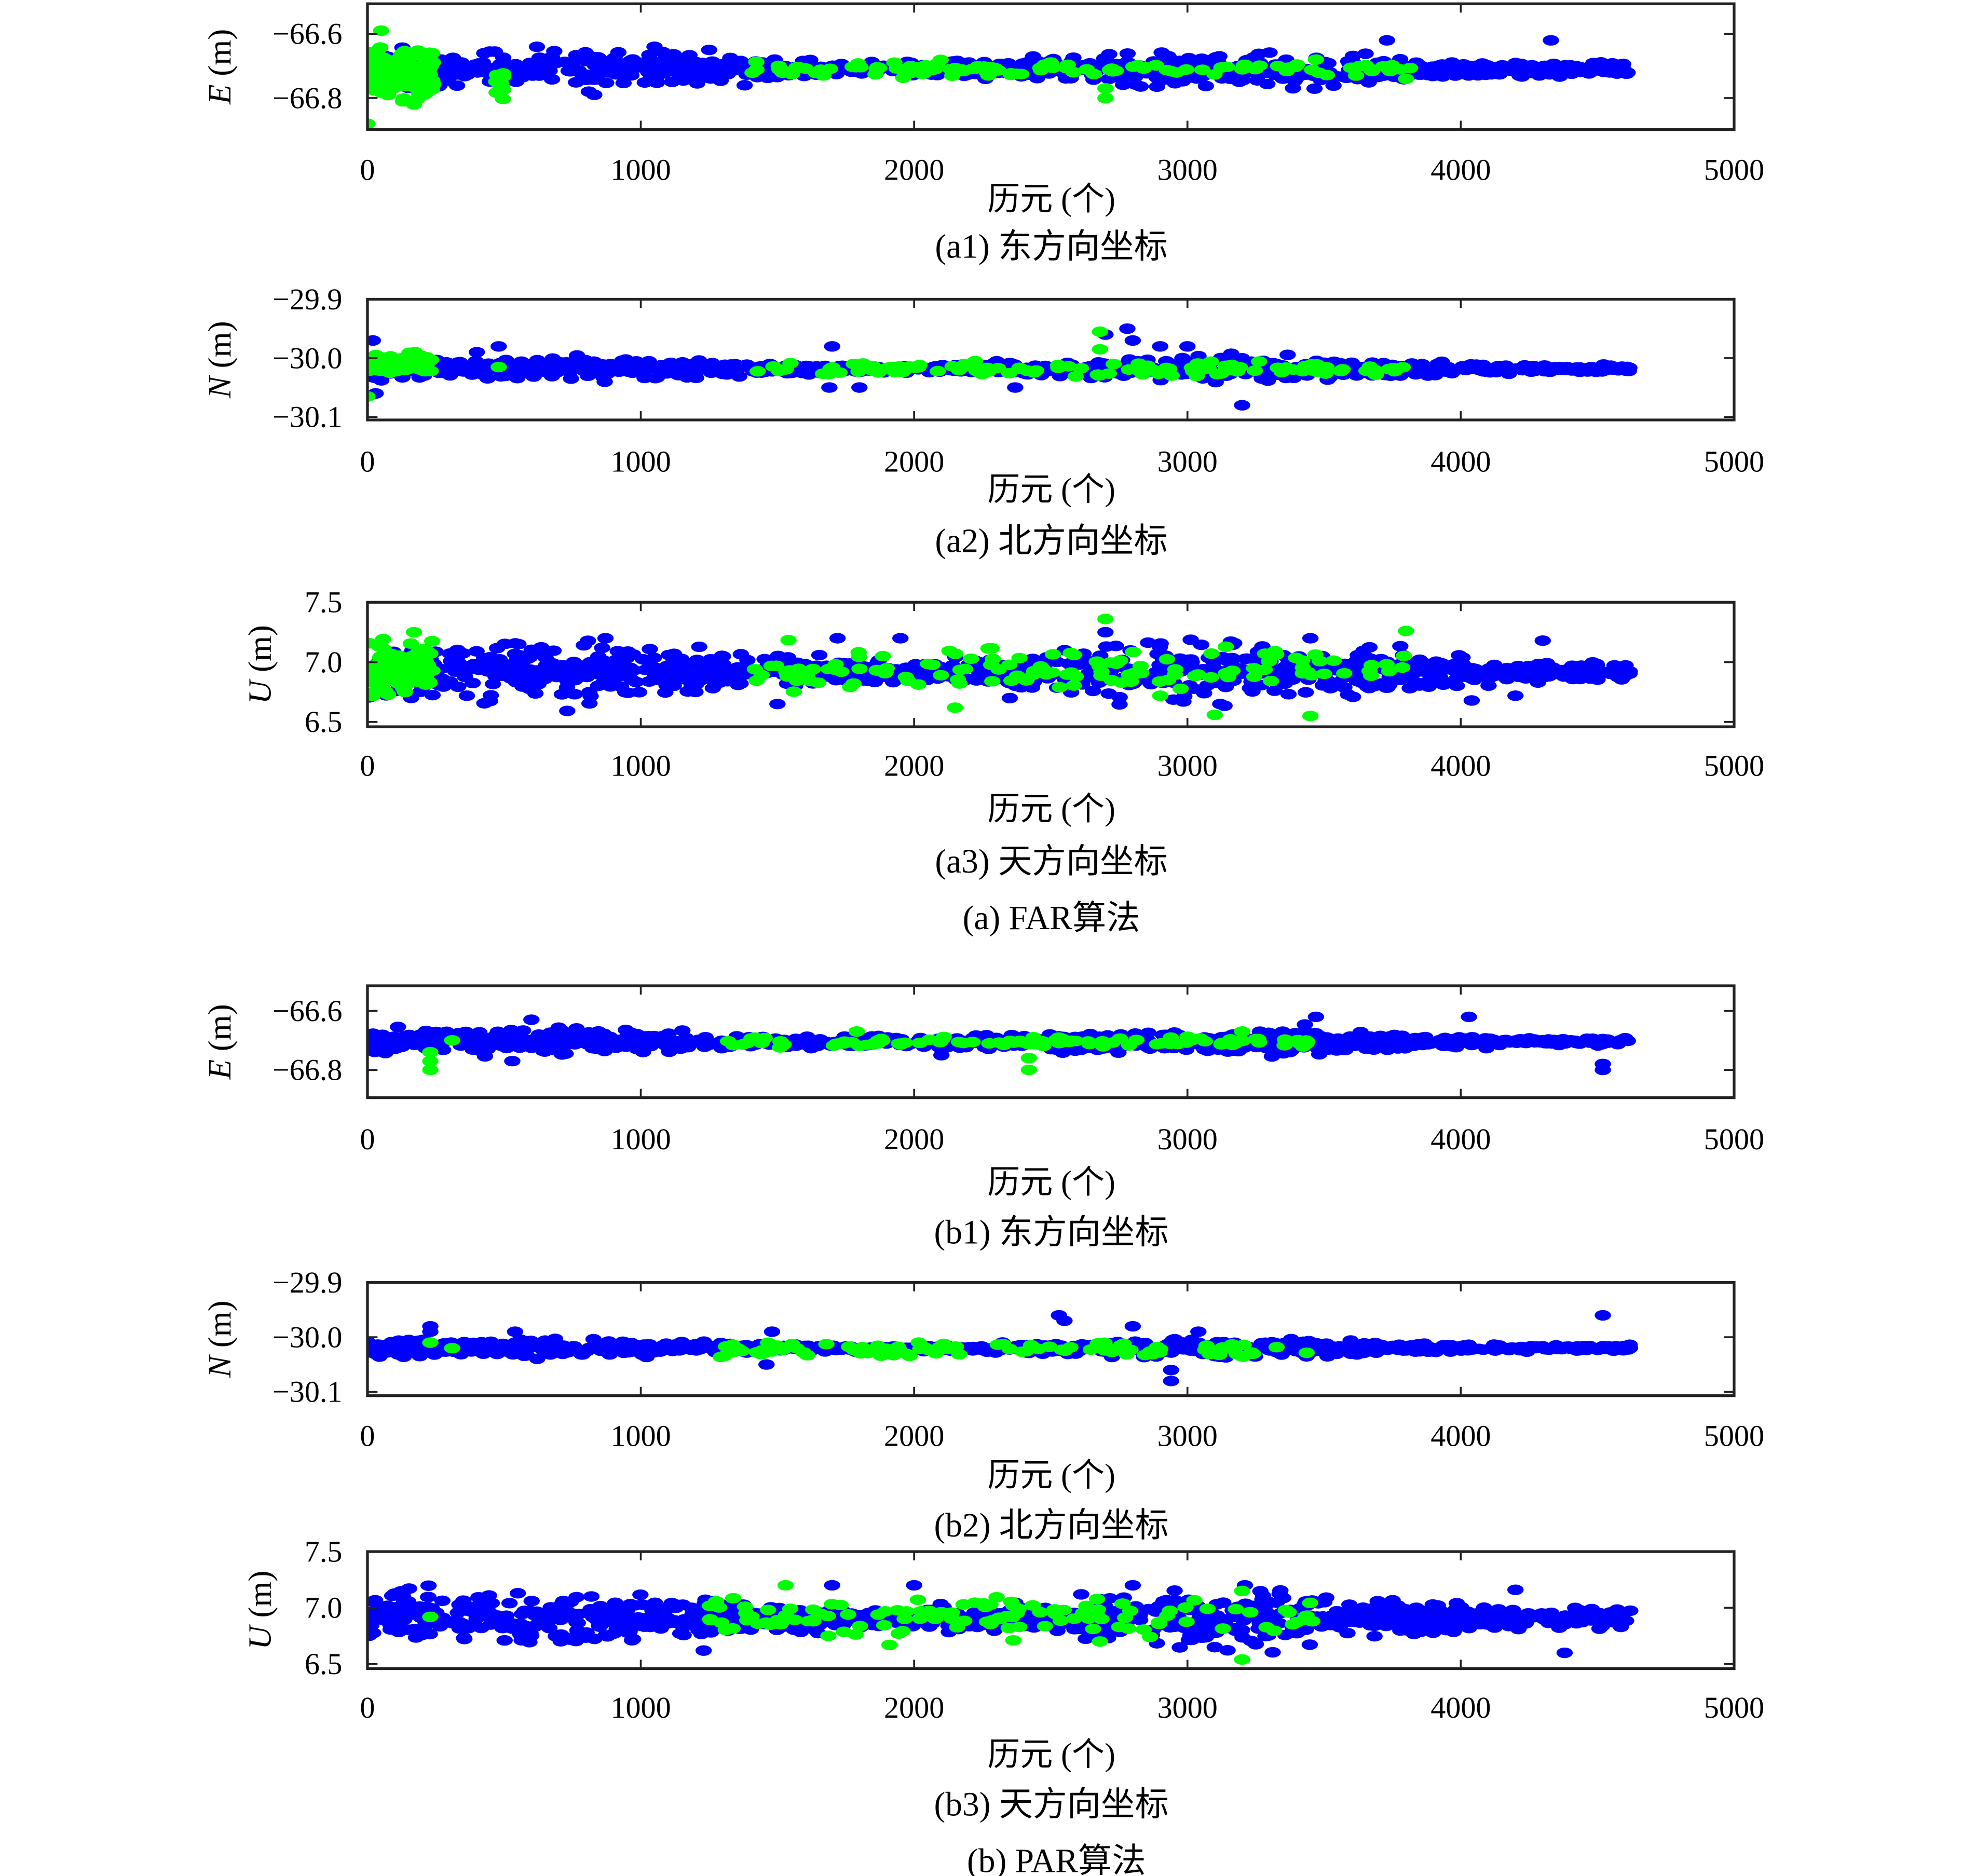 The width and height of the screenshot is (1962, 1876). I want to click on x-axis-label: 历元 (个), so click(1051, 1182).